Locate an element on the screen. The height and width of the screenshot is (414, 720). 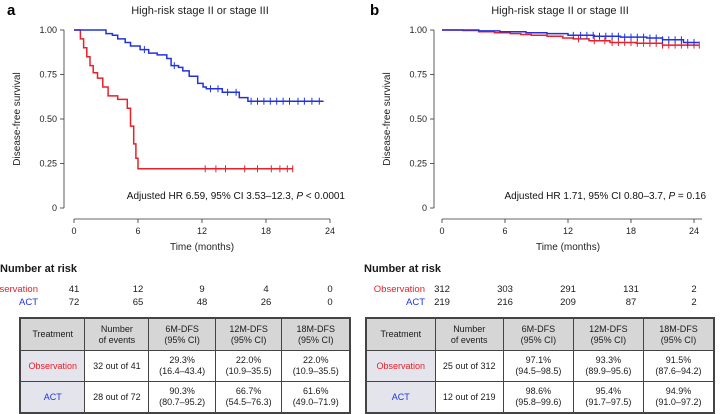
table-header-cell: Treatment is located at coordinates (401, 334).